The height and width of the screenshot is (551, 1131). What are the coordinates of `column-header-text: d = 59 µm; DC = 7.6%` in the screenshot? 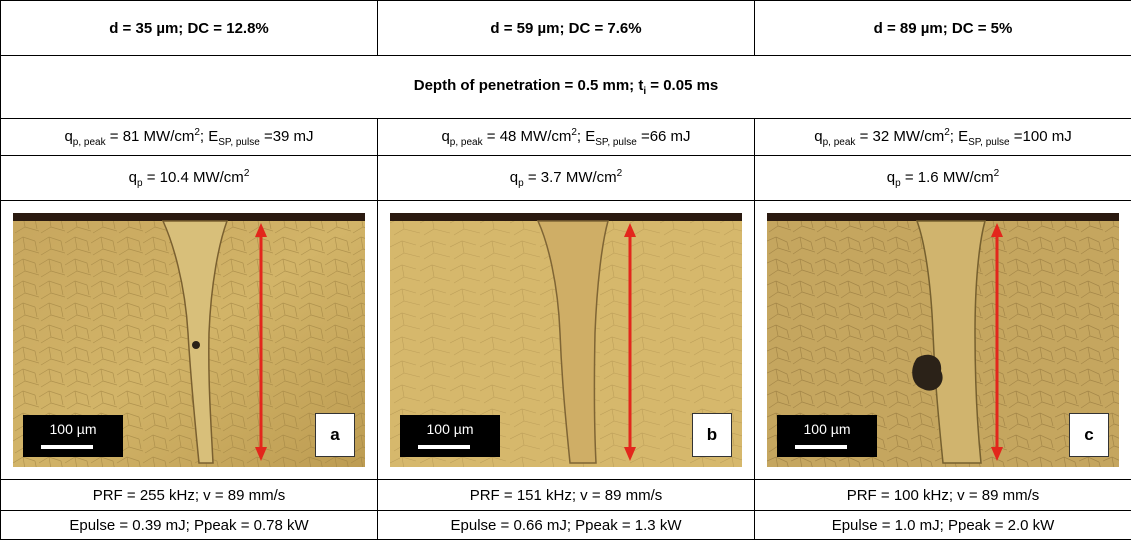 It's located at (566, 28).